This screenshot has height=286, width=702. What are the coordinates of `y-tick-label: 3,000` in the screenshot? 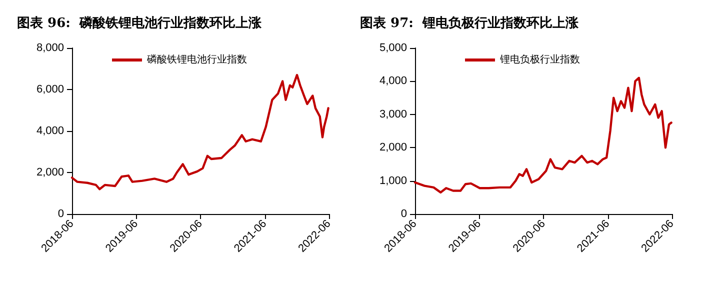 It's located at (393, 114).